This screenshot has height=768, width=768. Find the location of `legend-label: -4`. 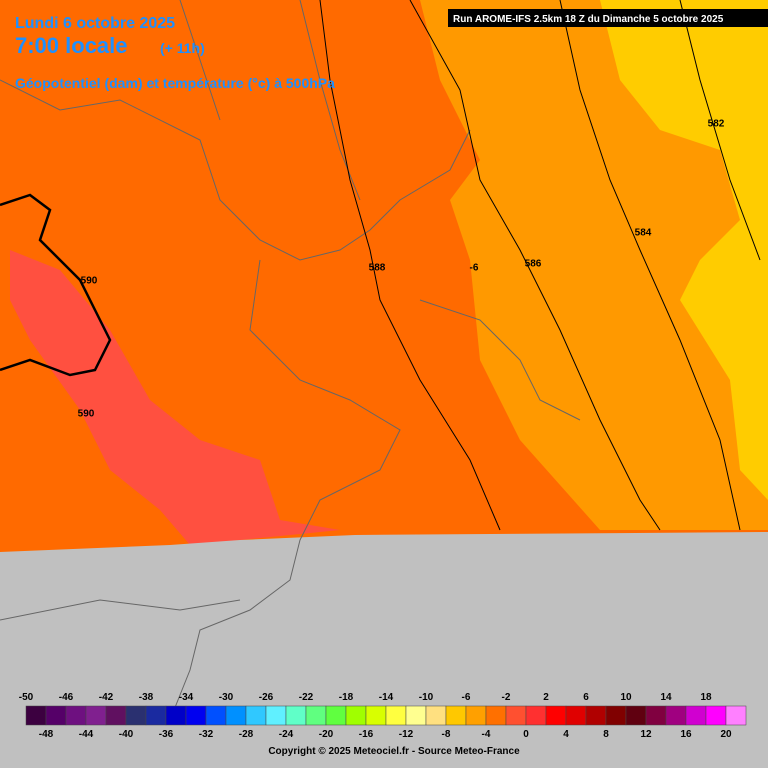

legend-label: -4 is located at coordinates (486, 734).